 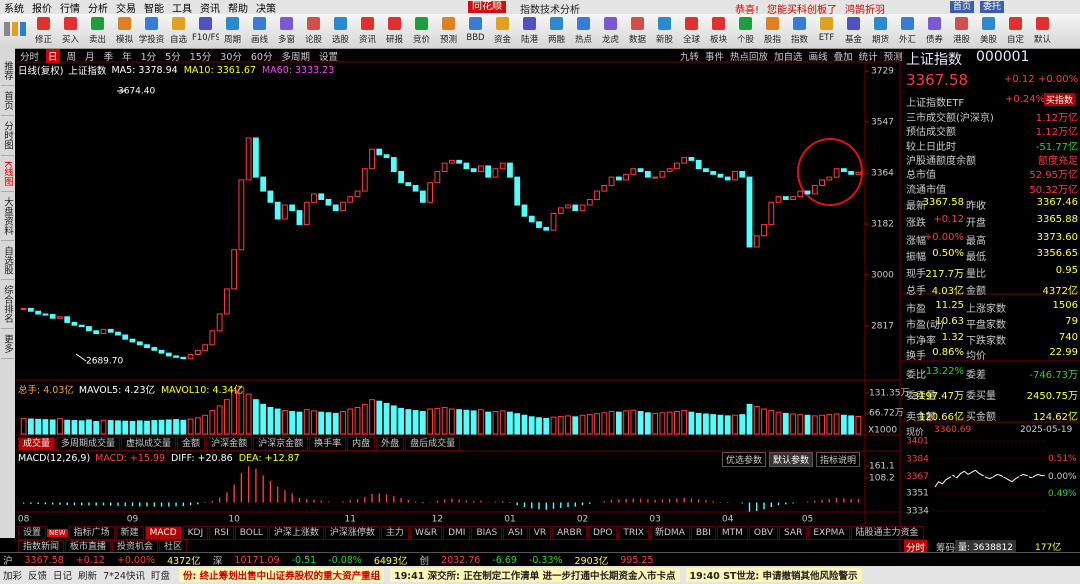 What do you see at coordinates (182, 9) in the screenshot?
I see `menu-item: 工具` at bounding box center [182, 9].